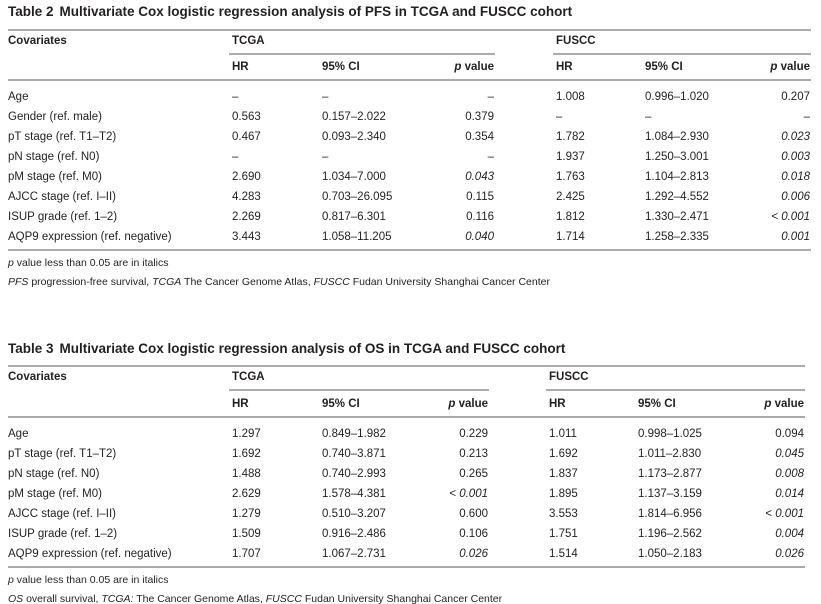  Describe the element at coordinates (563, 554) in the screenshot. I see `cell: 1.514` at that location.